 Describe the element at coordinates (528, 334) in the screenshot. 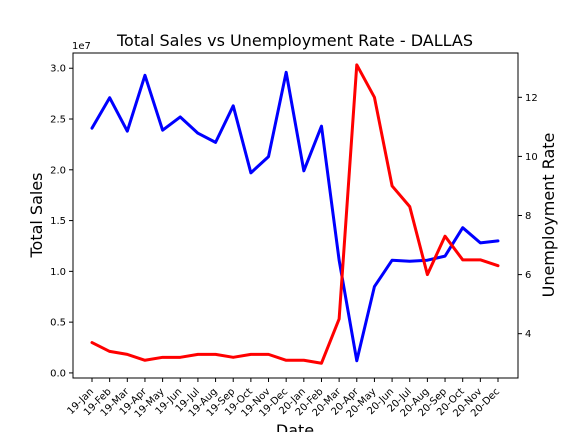

I see `right-y-tick-label: 4` at that location.